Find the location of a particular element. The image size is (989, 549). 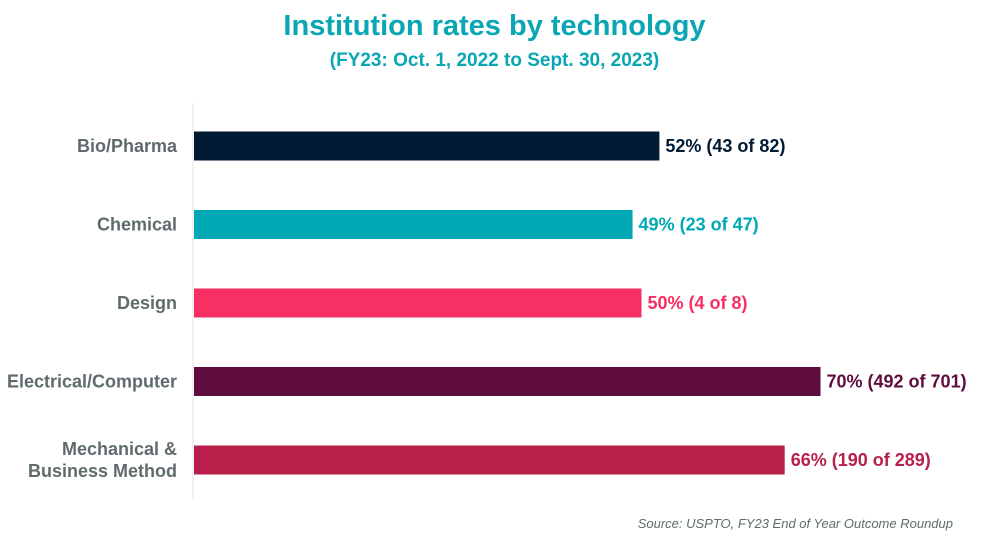

data-label: 49% (23 of 47) is located at coordinates (699, 225).